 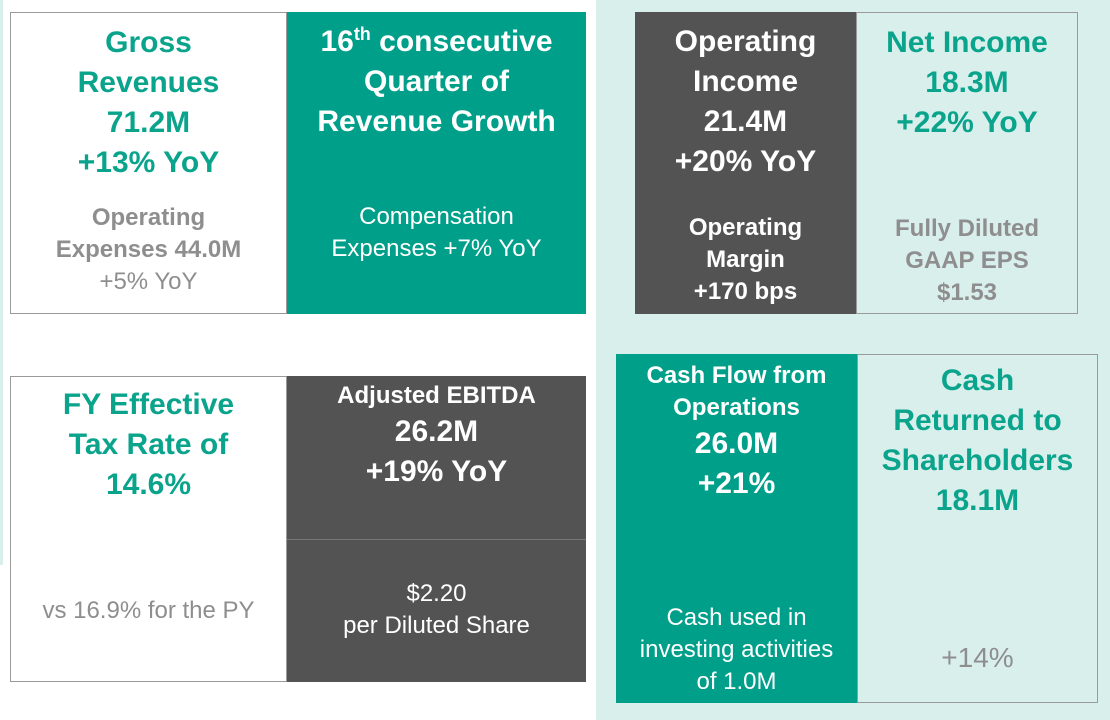 I want to click on operating-expenses-detail: Operating Expenses 44.0M +5% YoY, so click(x=148, y=250).